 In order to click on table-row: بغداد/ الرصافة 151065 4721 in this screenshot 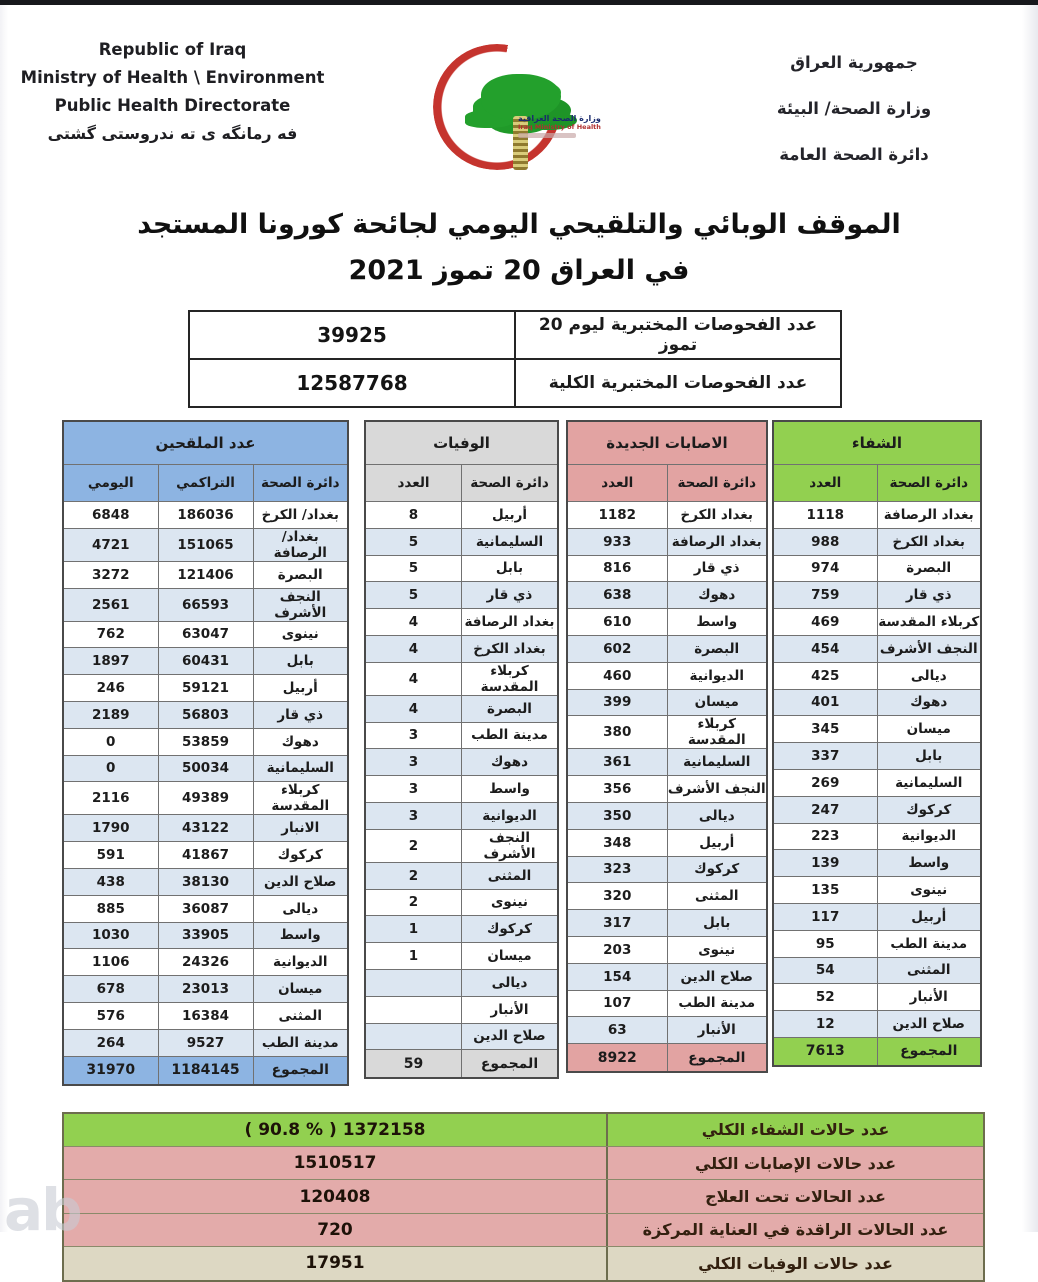, I will do `click(205, 544)`.